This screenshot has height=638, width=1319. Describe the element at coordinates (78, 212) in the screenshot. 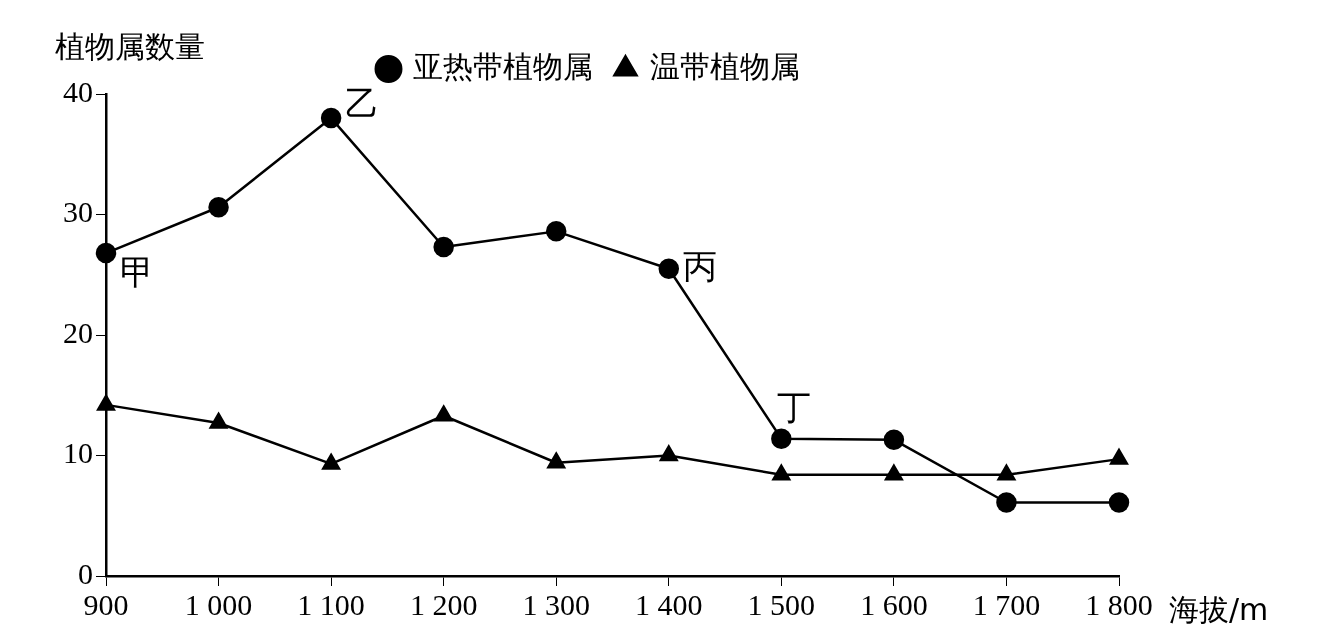

I see `y-tick-label: 30` at that location.